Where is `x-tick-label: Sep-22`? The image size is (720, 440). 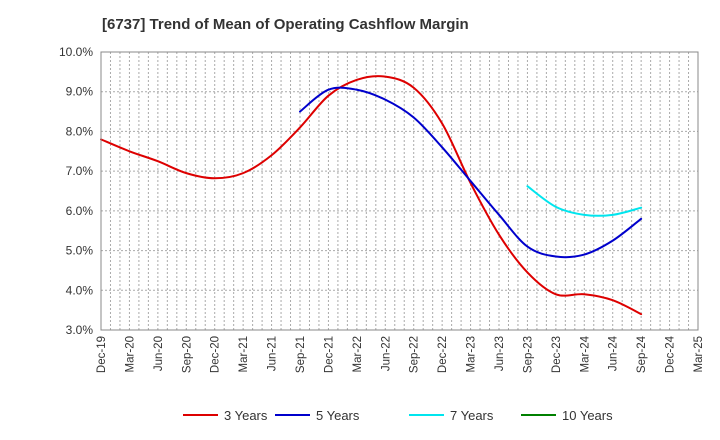
x-tick-label: Sep-22 is located at coordinates (415, 354).